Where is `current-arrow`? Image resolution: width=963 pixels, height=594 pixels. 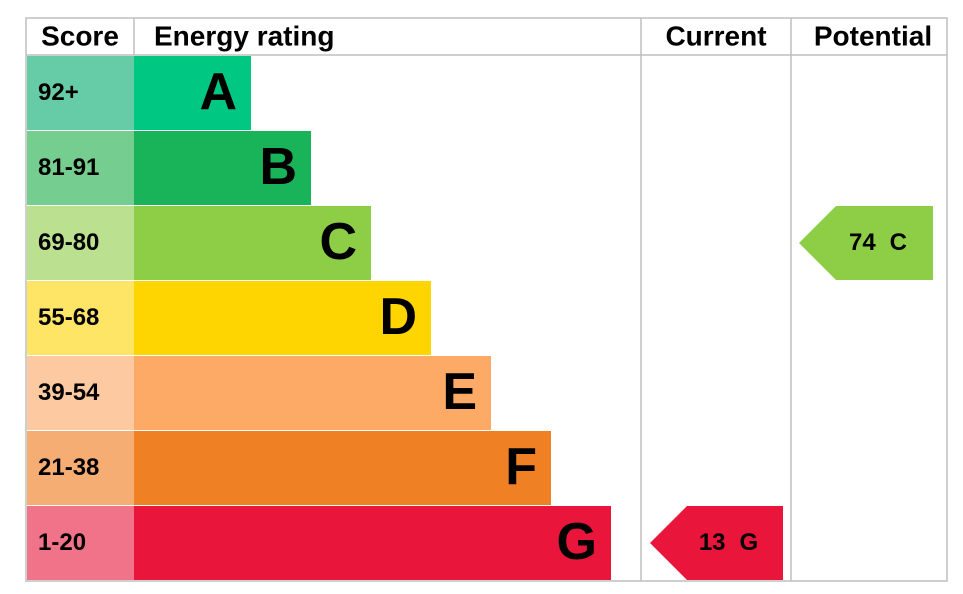
current-arrow is located at coordinates (716, 543).